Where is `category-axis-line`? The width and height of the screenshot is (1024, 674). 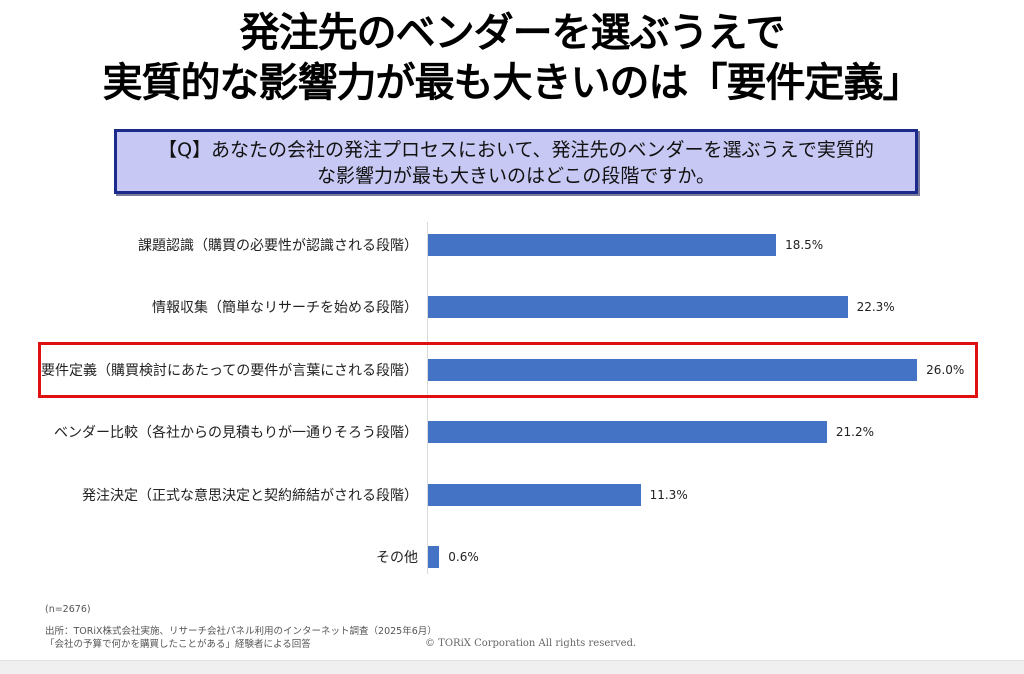 category-axis-line is located at coordinates (427, 398).